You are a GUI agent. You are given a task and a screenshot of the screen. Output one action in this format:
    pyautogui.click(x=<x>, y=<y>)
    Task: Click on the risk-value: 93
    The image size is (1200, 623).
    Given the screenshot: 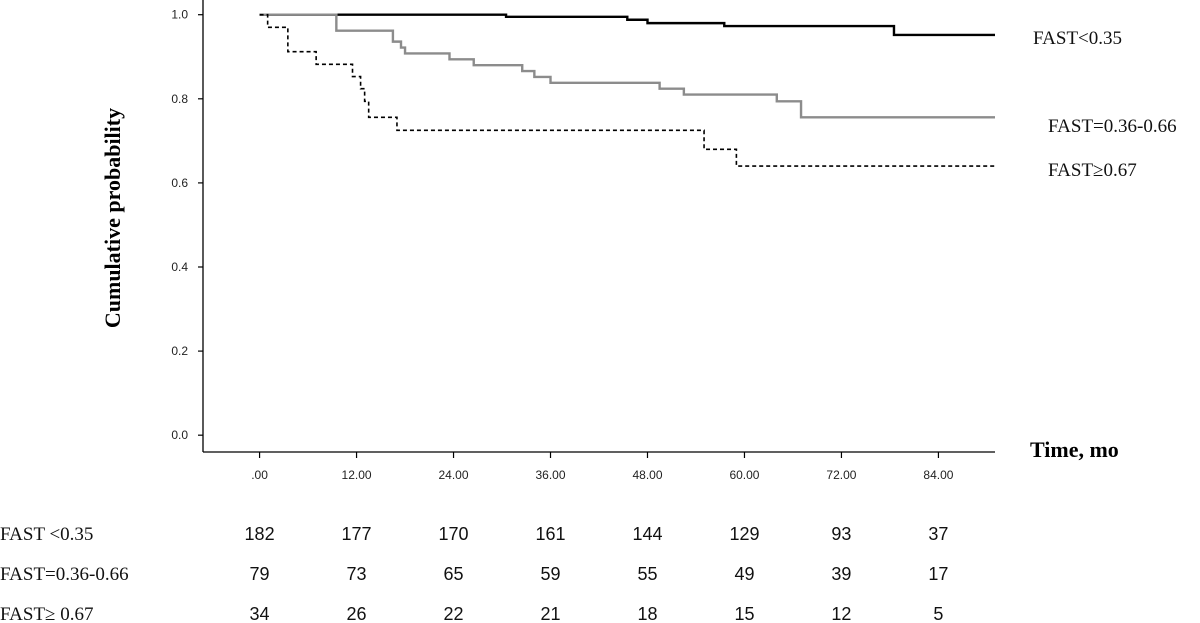 What is the action you would take?
    pyautogui.click(x=841, y=534)
    